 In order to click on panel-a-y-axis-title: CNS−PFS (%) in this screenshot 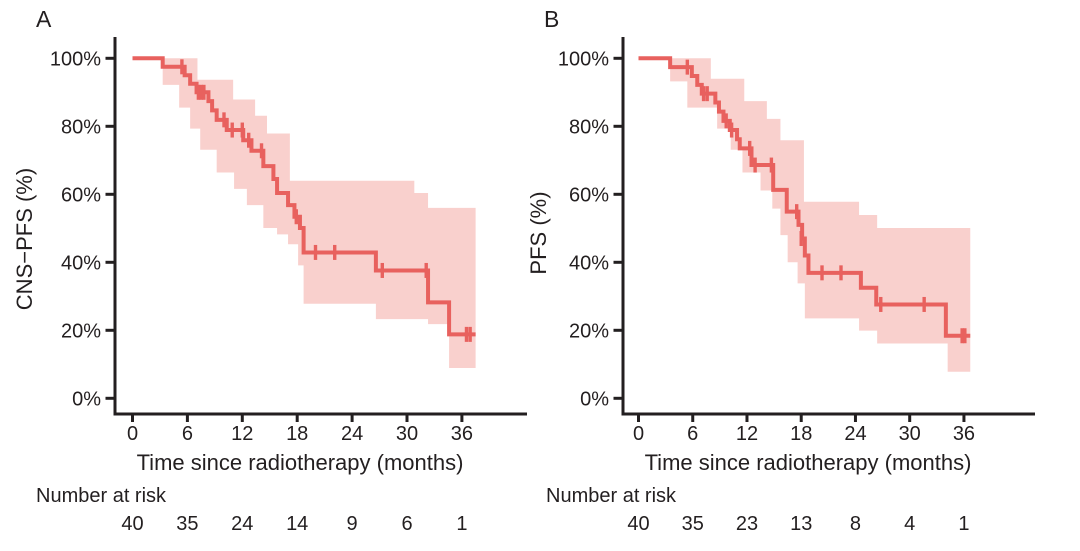, I will do `click(24, 239)`.